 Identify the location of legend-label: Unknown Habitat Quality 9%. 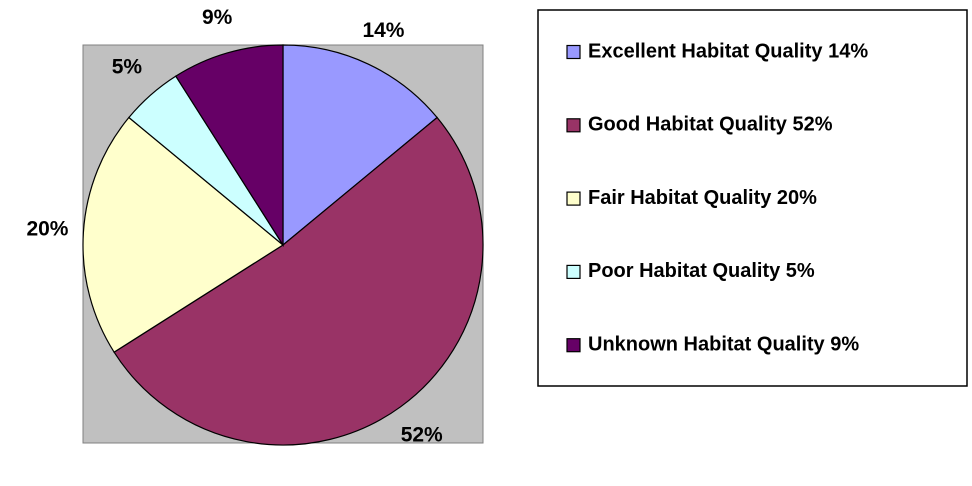
(723, 344).